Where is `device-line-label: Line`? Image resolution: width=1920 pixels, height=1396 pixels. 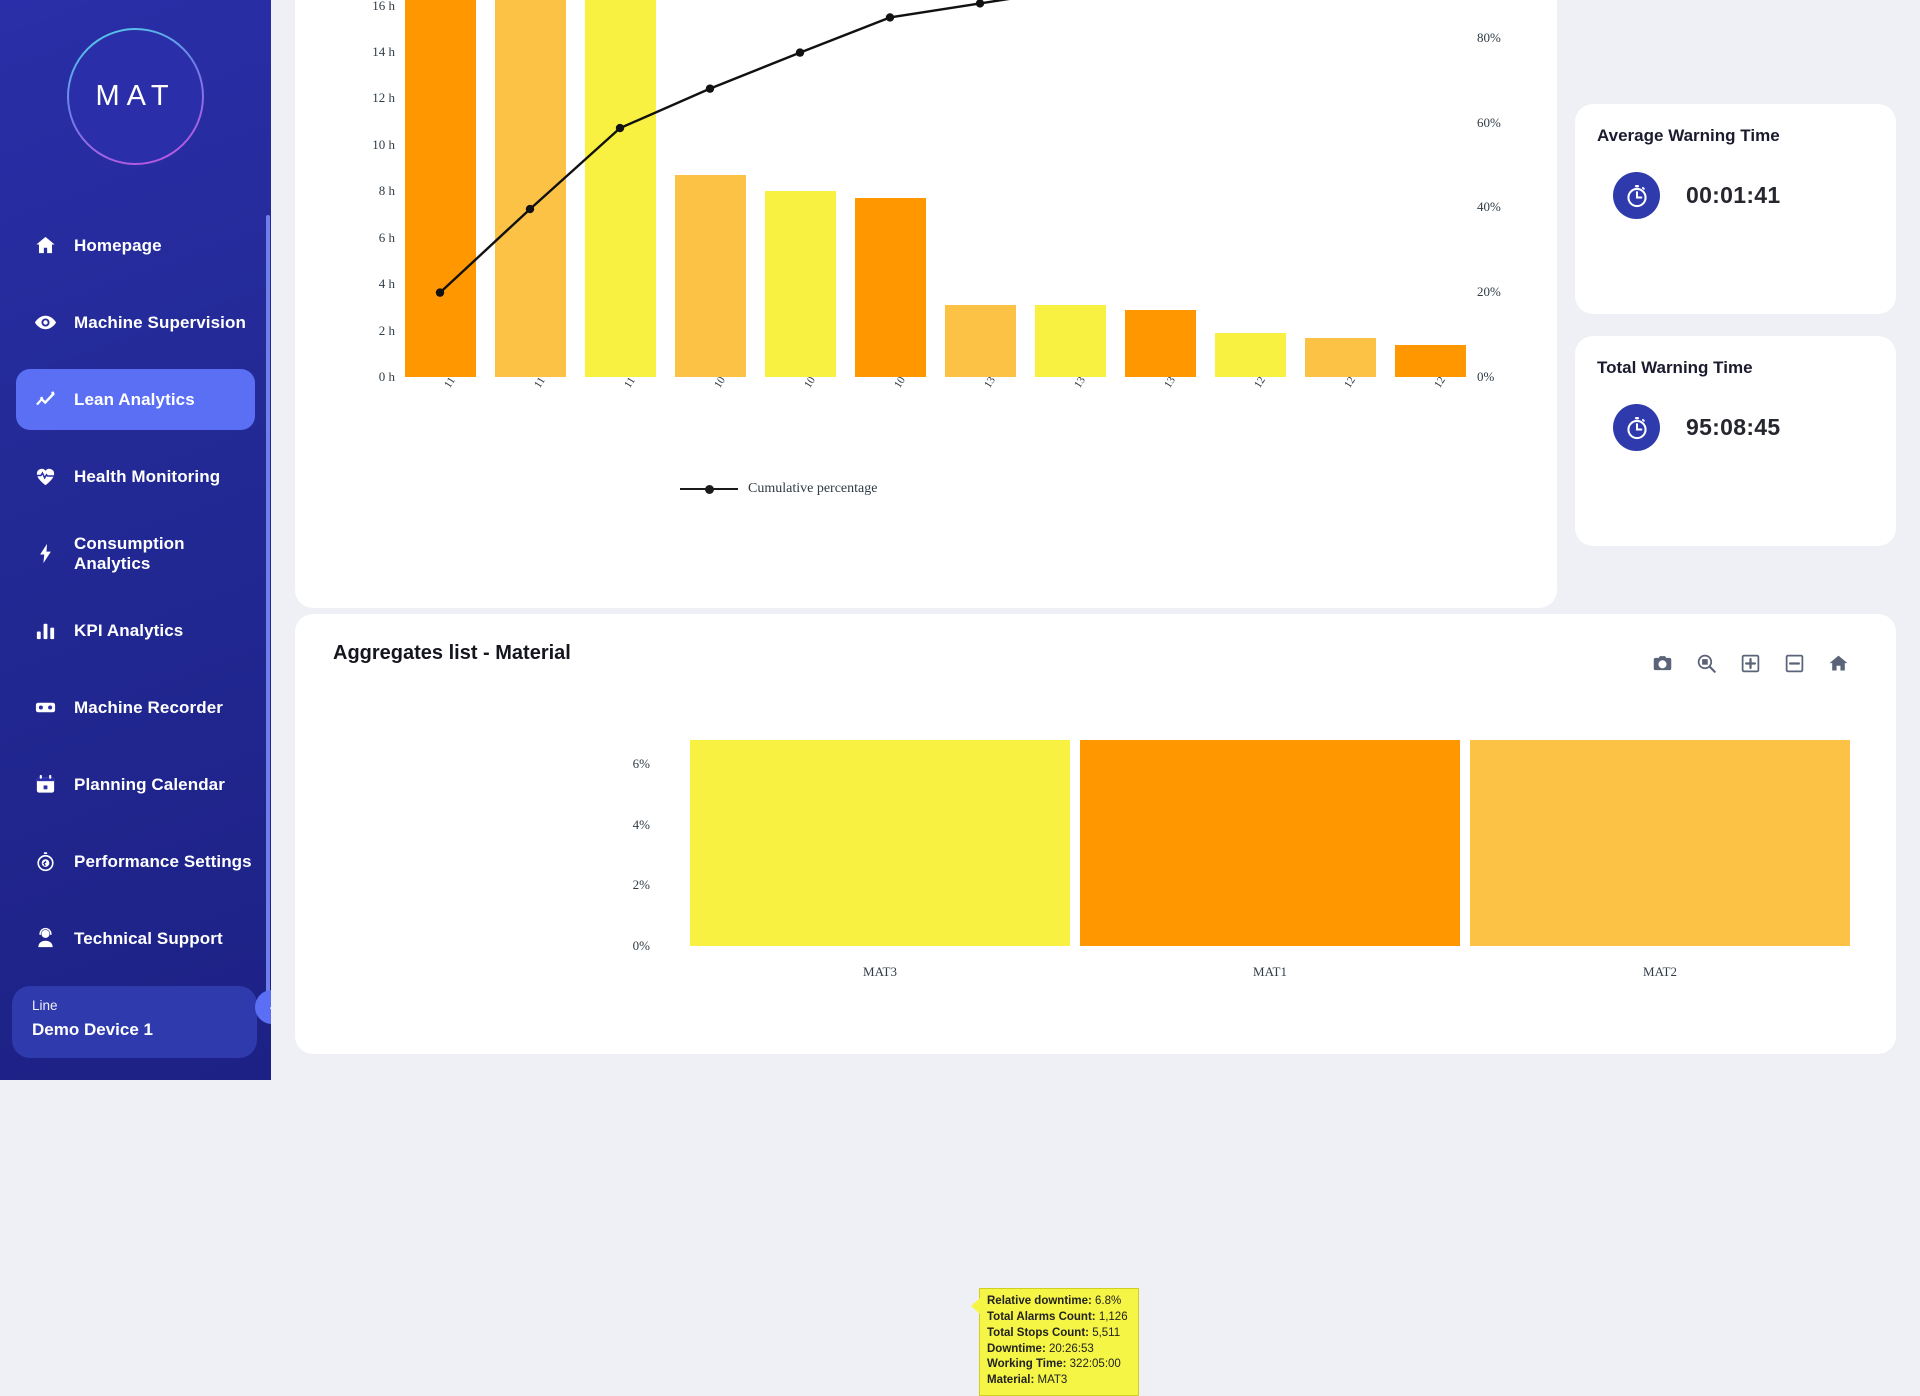 device-line-label: Line is located at coordinates (45, 1005).